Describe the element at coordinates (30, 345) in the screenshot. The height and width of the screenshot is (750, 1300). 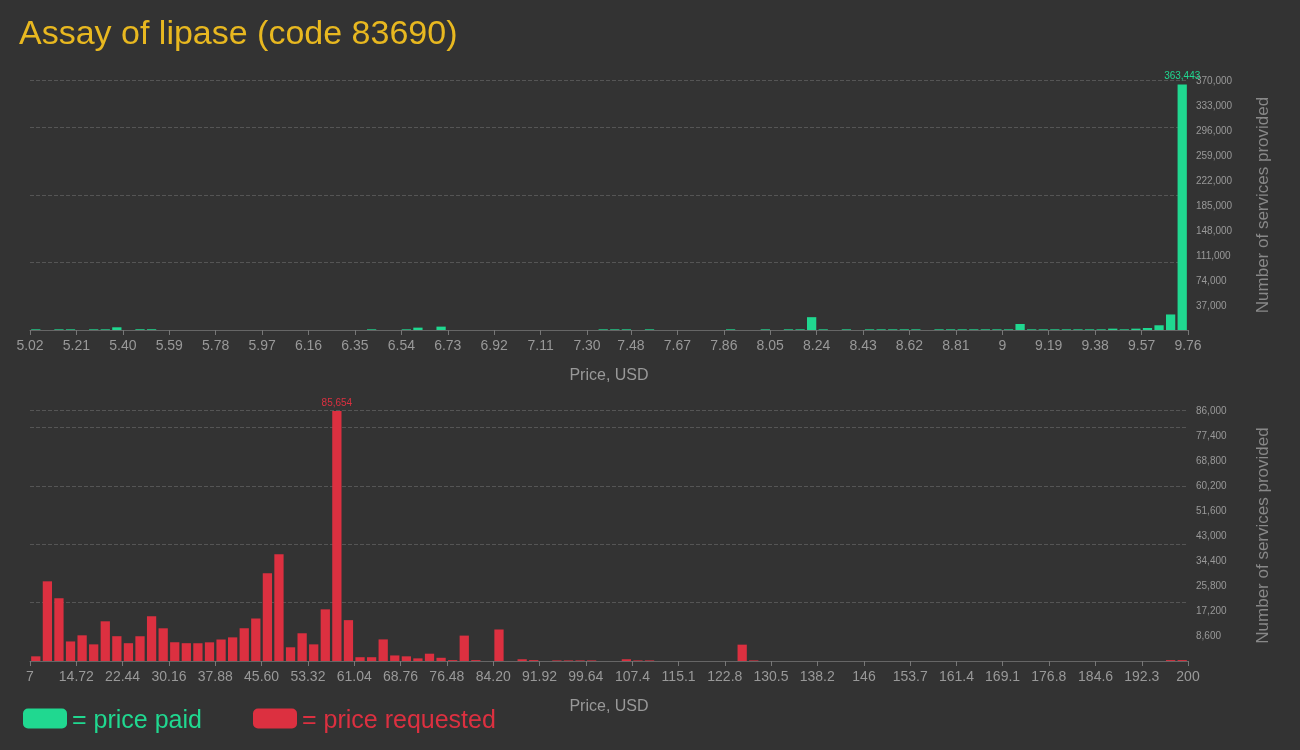
I see `x-tick-label: 5.02` at that location.